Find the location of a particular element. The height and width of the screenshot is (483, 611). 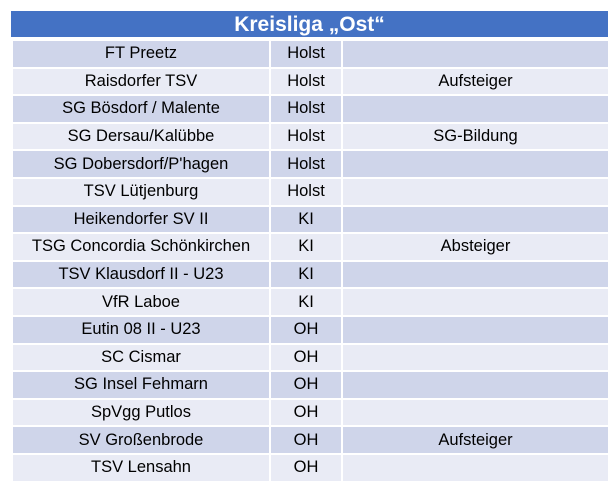

table-row: SG Dobersdorf/P'hagen Holst is located at coordinates (310, 164).